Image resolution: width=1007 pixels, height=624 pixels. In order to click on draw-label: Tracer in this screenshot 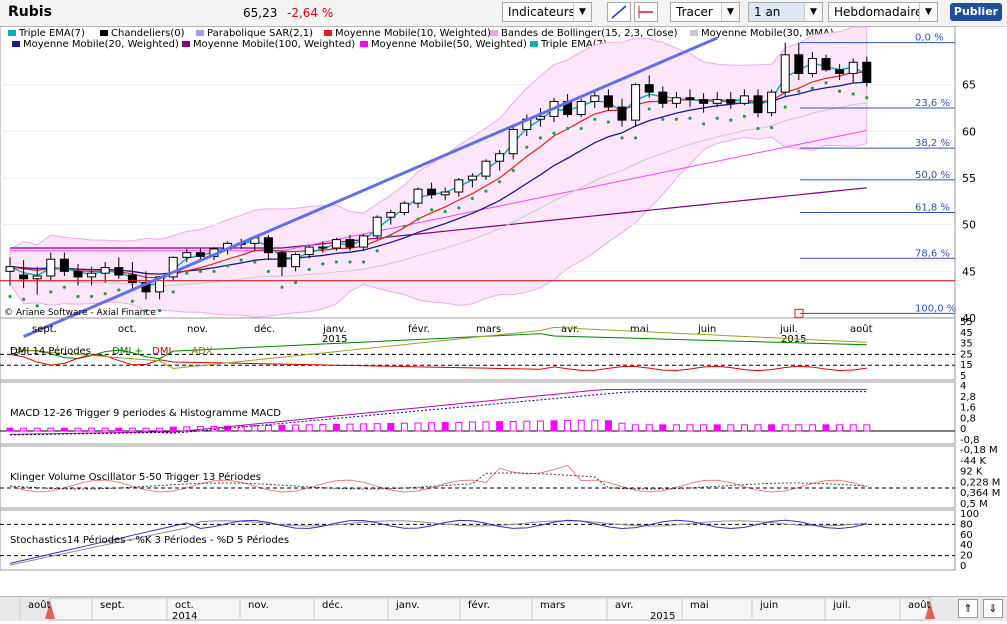, I will do `click(694, 12)`.